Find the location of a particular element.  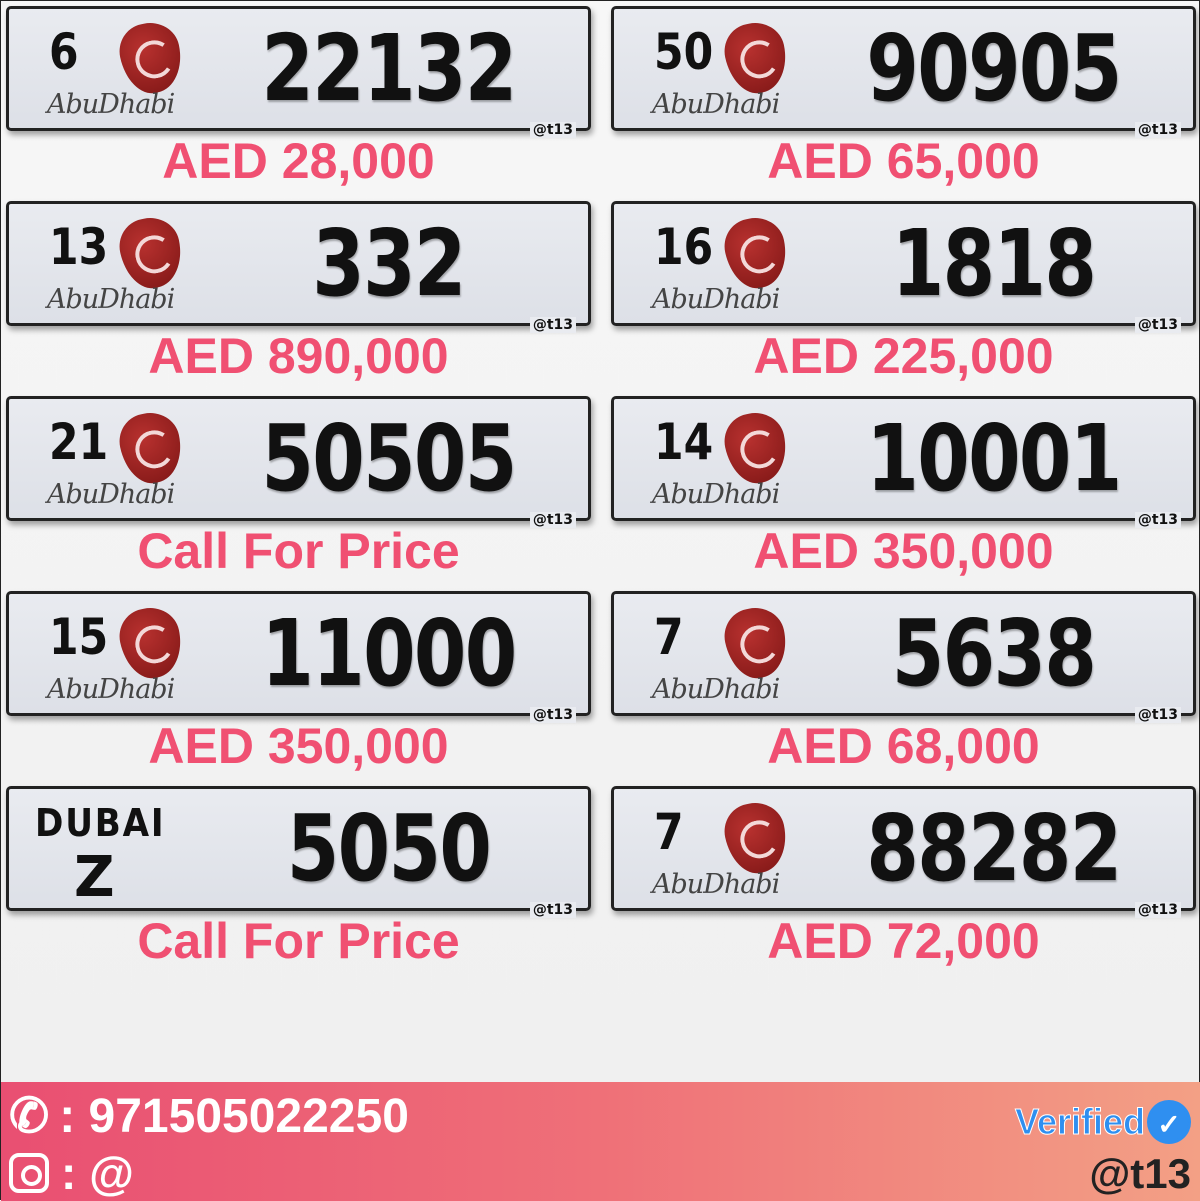

verified-check-icon: ✓ is located at coordinates (1169, 1122).